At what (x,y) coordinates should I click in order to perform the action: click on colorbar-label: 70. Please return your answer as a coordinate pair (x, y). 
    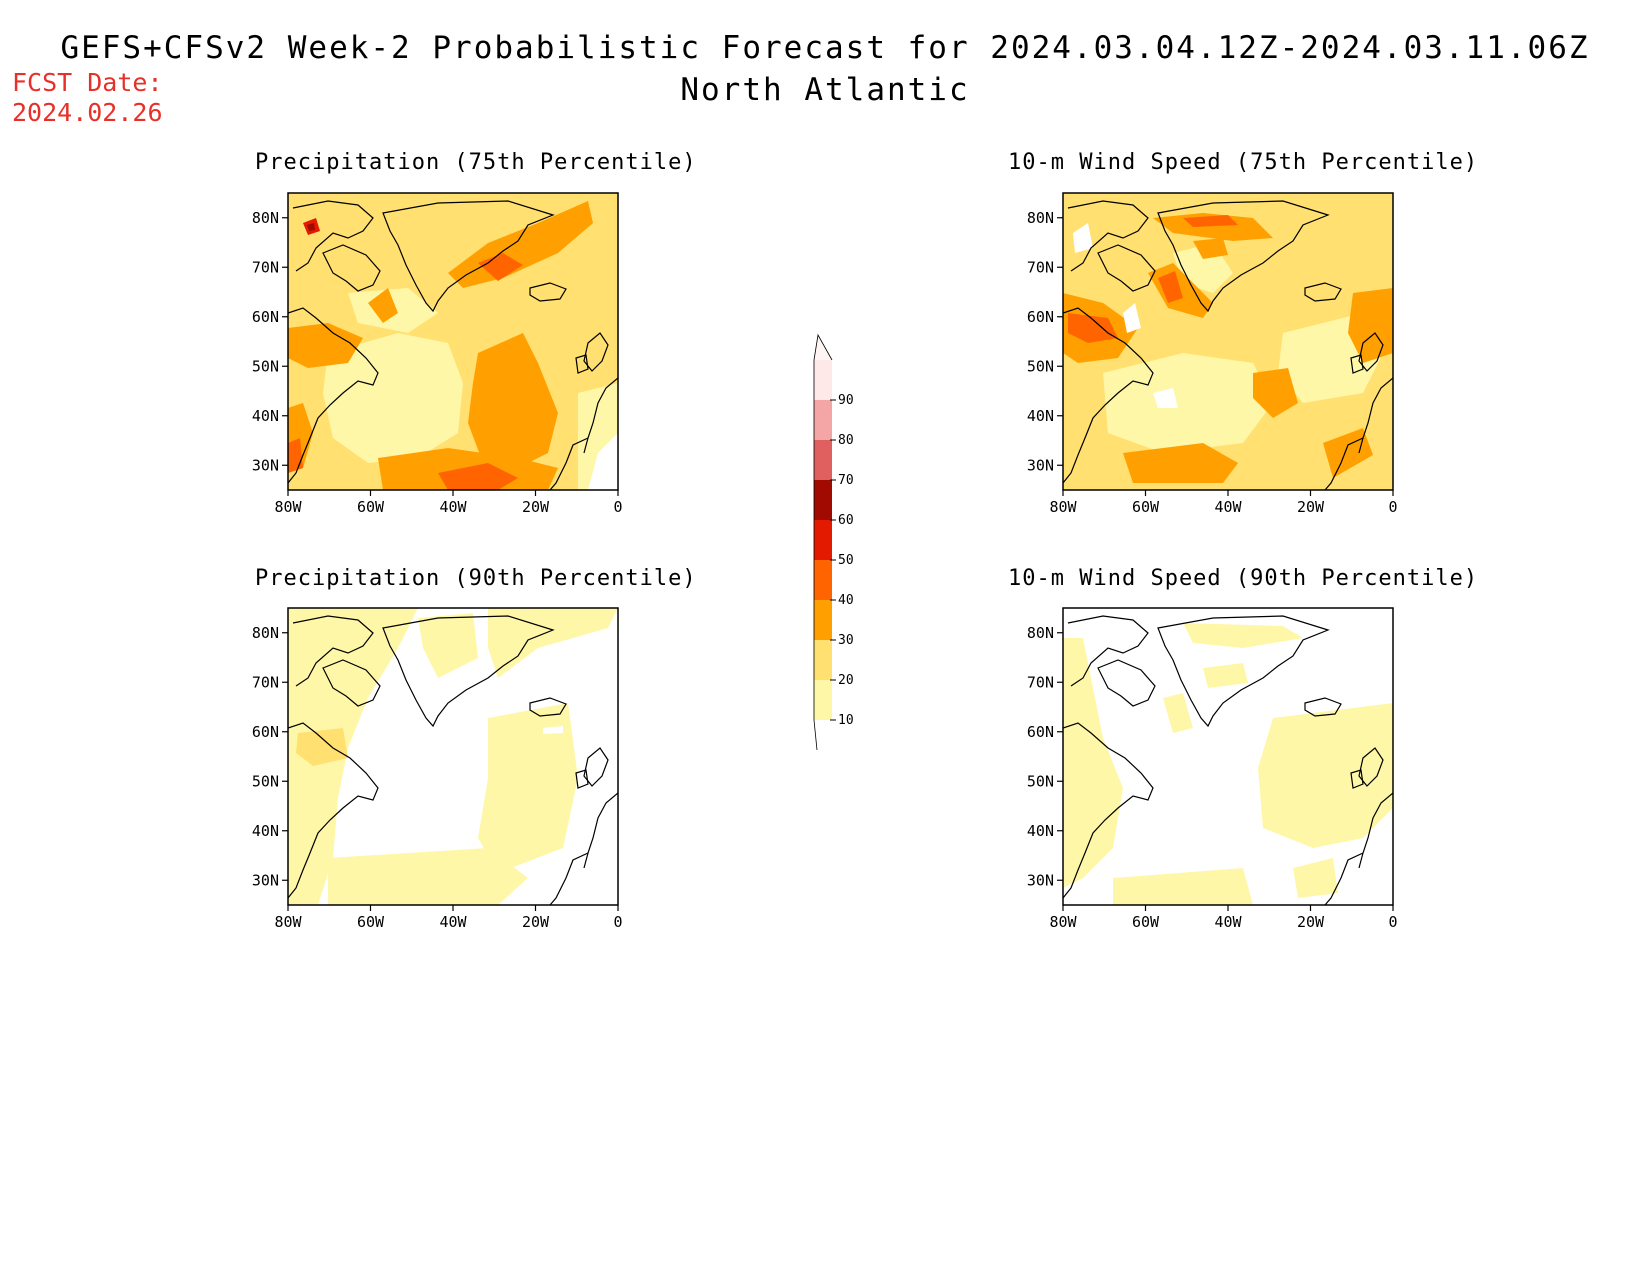
    Looking at the image, I should click on (846, 480).